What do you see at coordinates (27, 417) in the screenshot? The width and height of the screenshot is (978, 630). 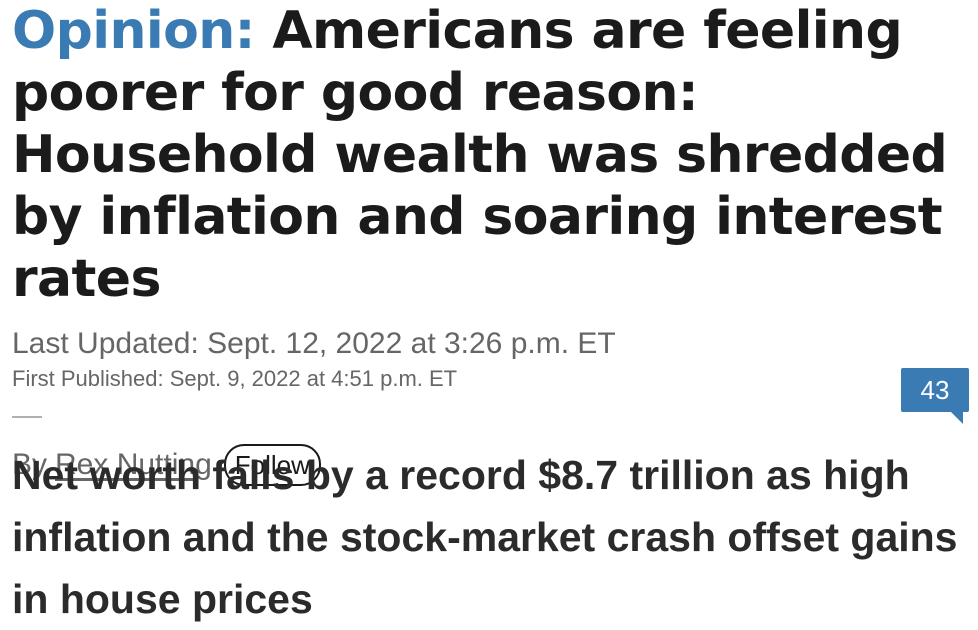 I see `divider` at bounding box center [27, 417].